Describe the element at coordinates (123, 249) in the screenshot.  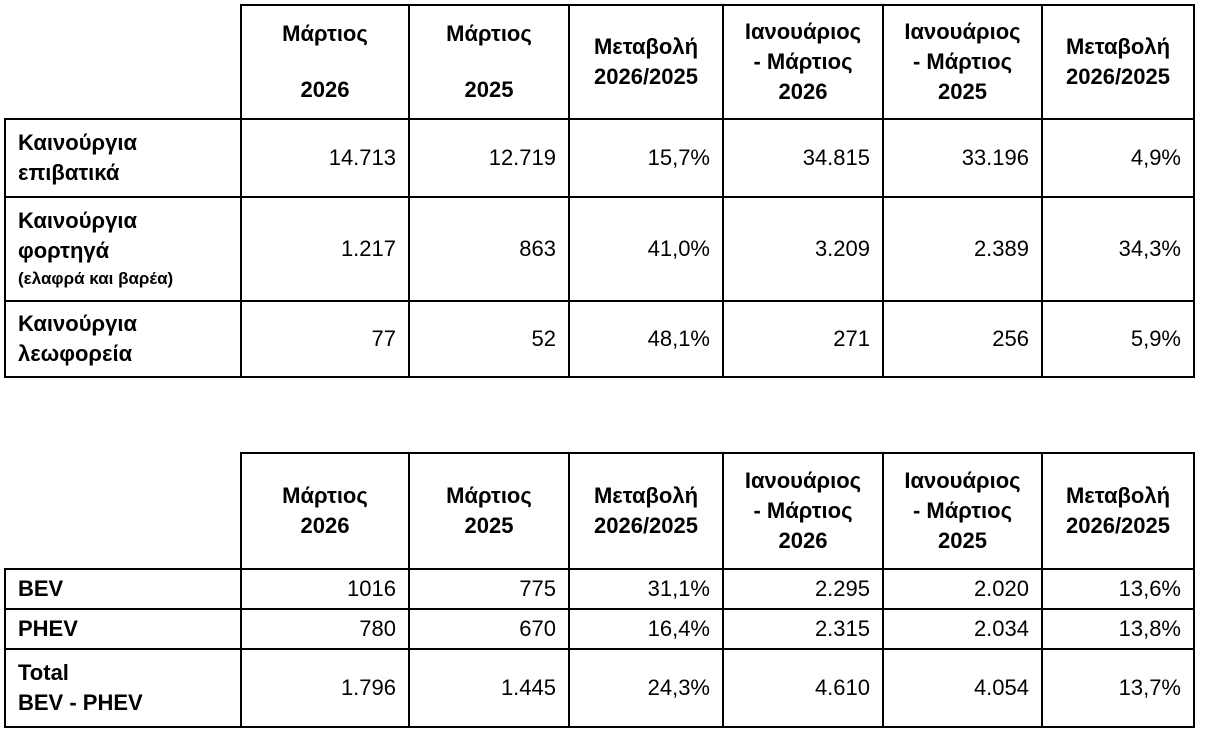
I see `row-label: Καινούργια φορτηγά (ελαφρά και βαρέα)` at that location.